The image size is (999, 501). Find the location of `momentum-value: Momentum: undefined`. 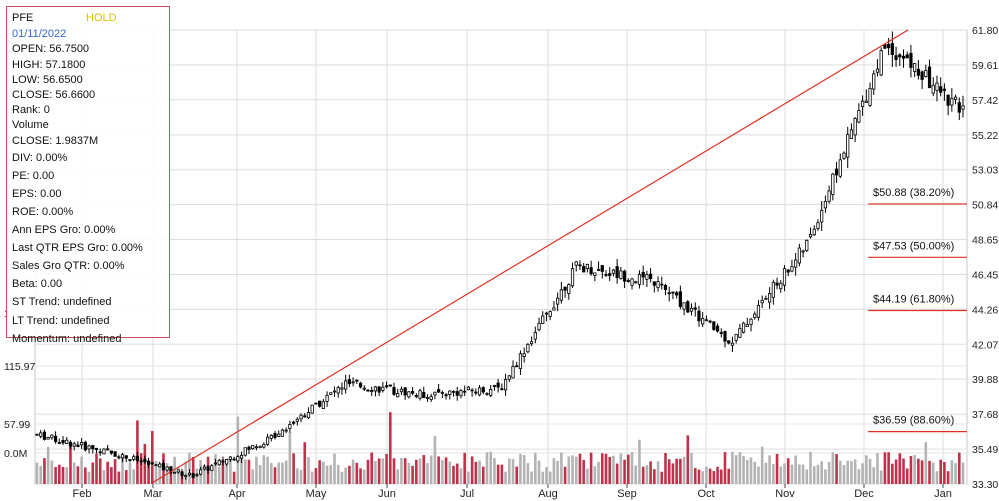

momentum-value: Momentum: undefined is located at coordinates (67, 338).